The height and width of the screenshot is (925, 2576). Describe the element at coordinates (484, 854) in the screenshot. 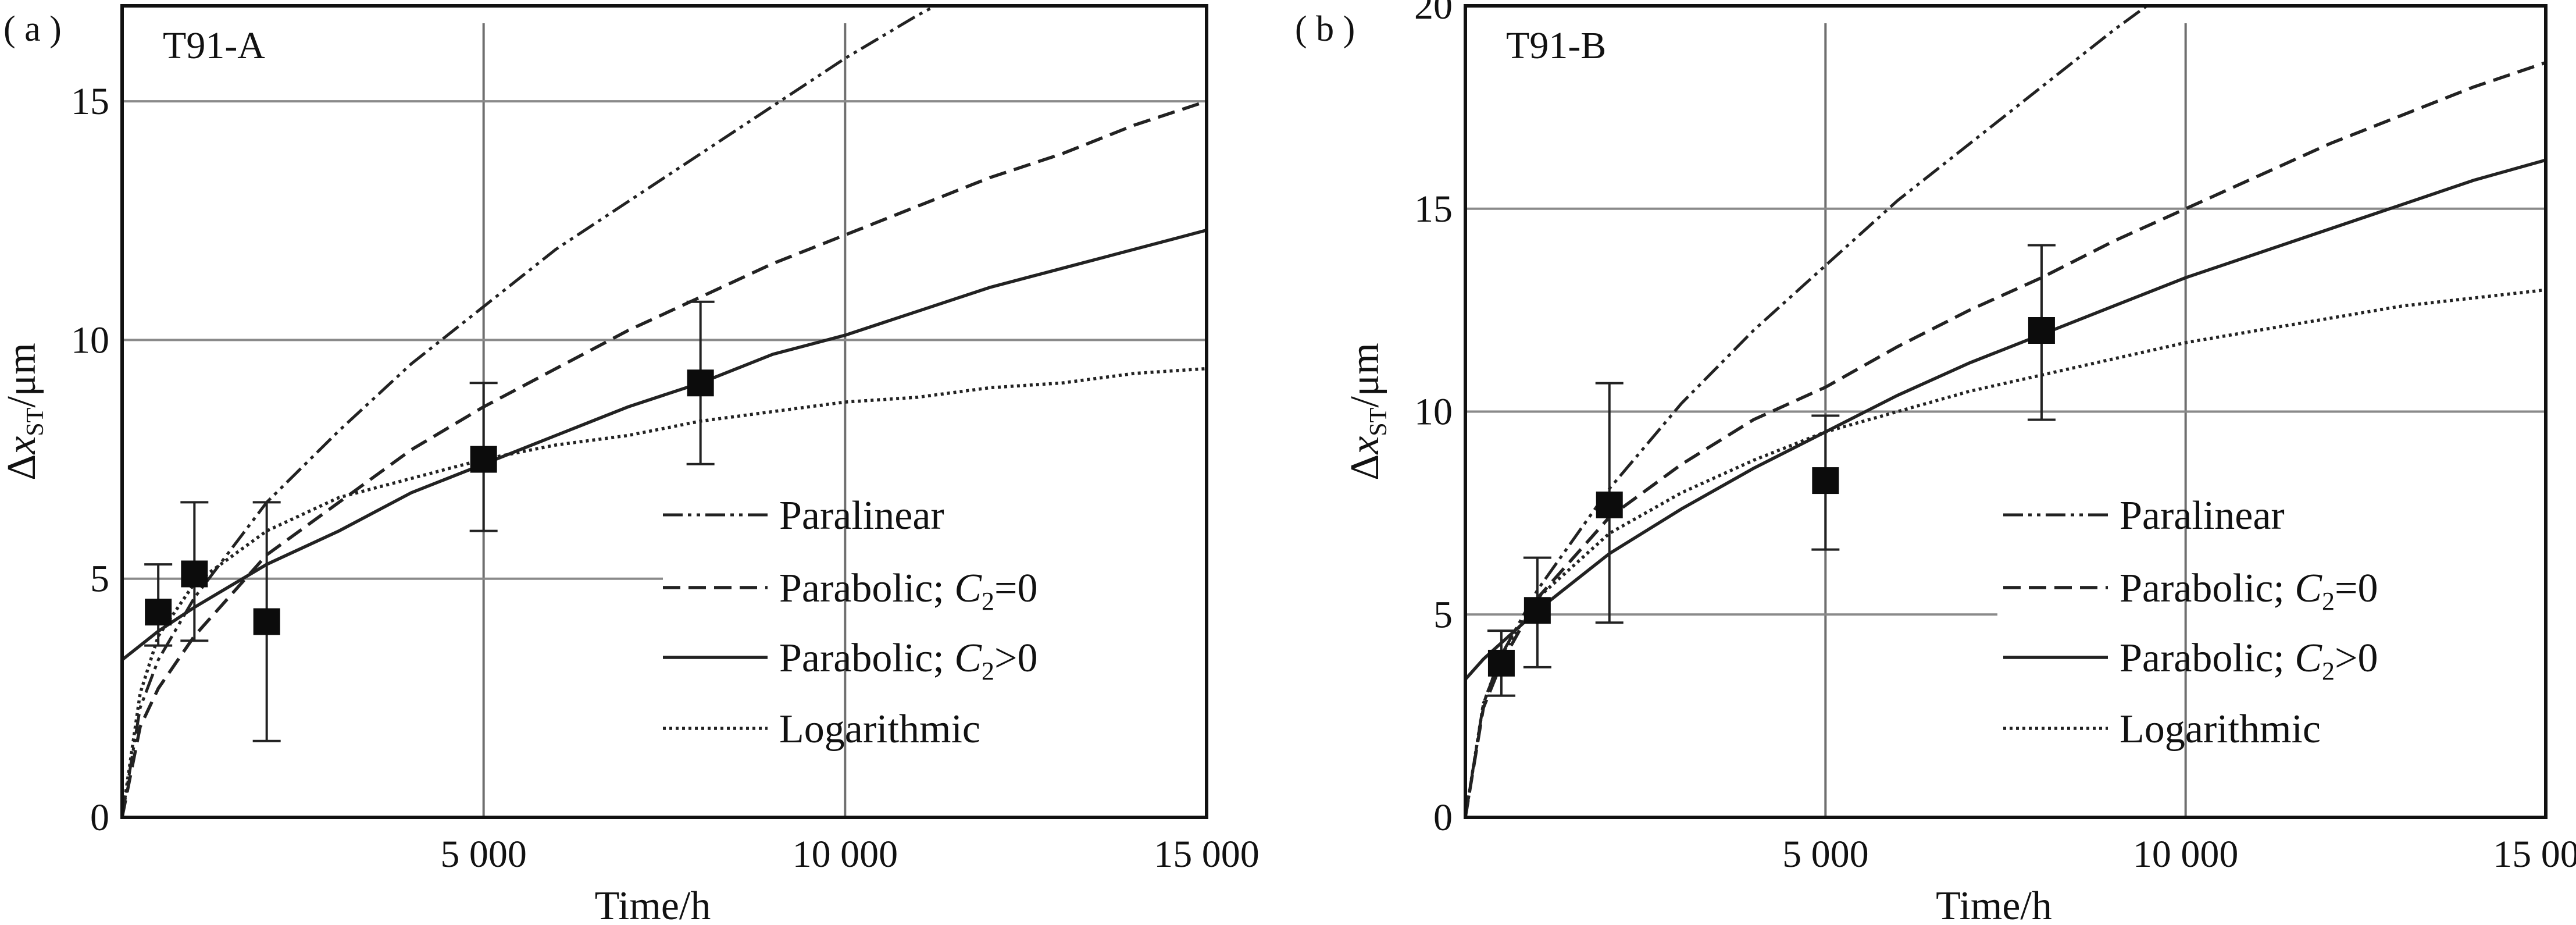

I see `panel-a-x-tick-label: 5 000` at that location.